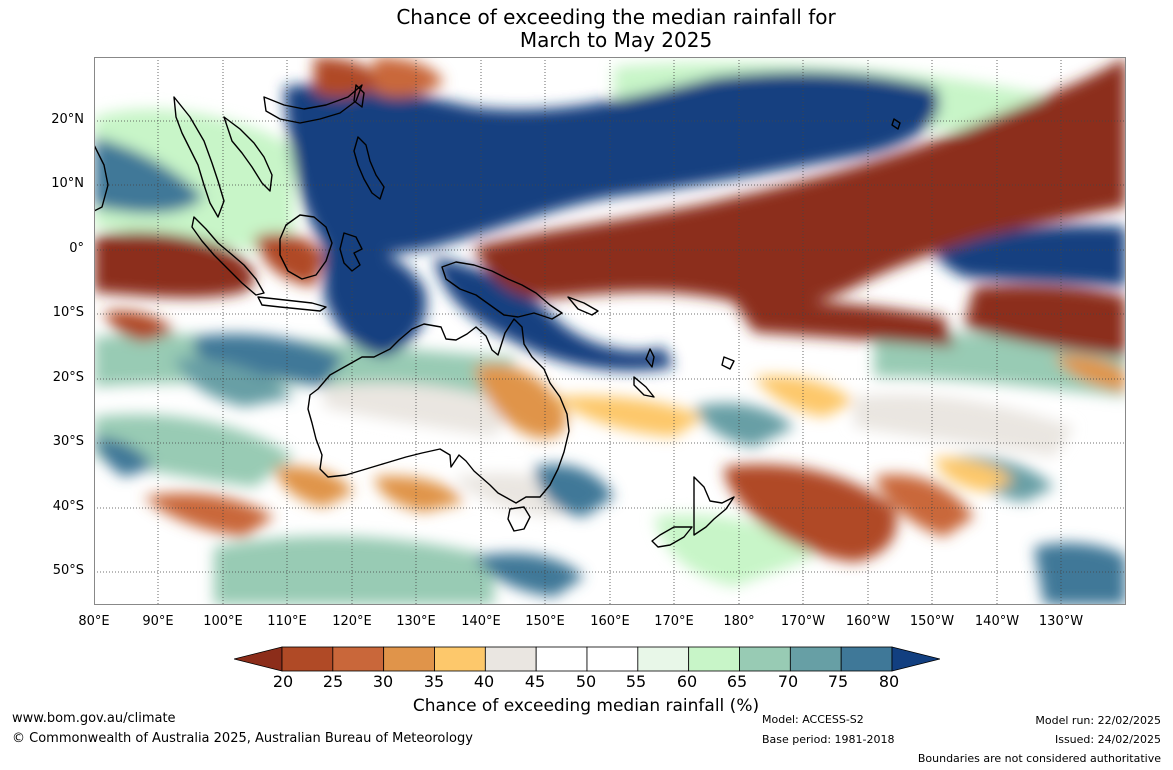  What do you see at coordinates (889, 681) in the screenshot?
I see `colorbar-tick: 80` at bounding box center [889, 681].